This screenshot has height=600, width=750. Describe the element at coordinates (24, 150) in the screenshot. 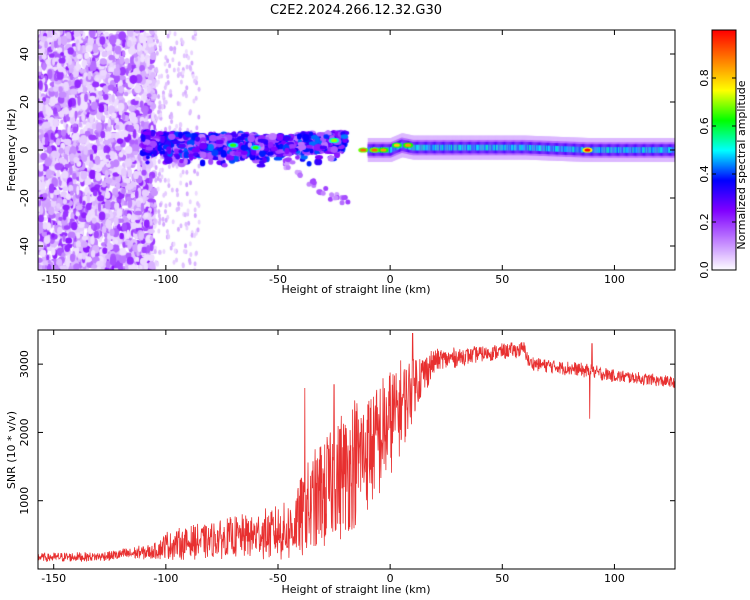

I see `y-tick-label: 0` at that location.